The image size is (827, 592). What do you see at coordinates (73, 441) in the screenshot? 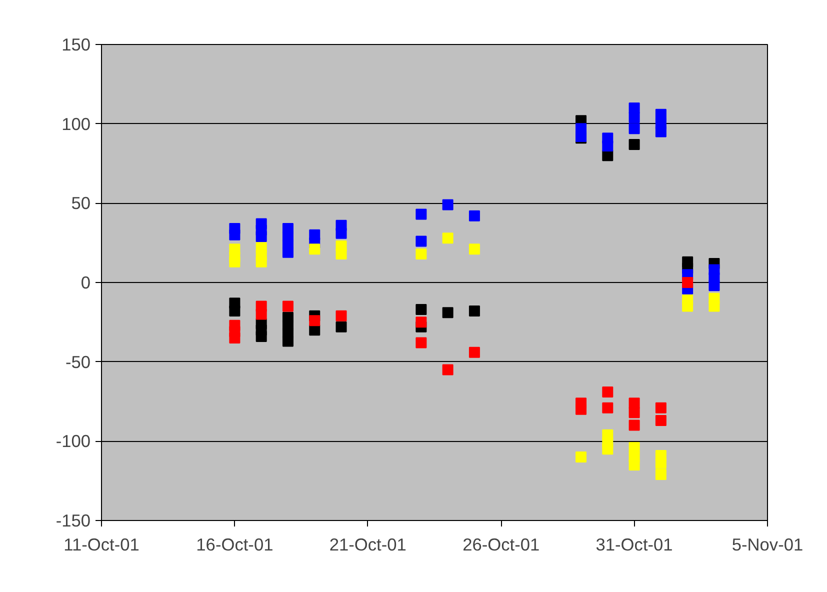
I see `y-tick-label: -100` at bounding box center [73, 441].